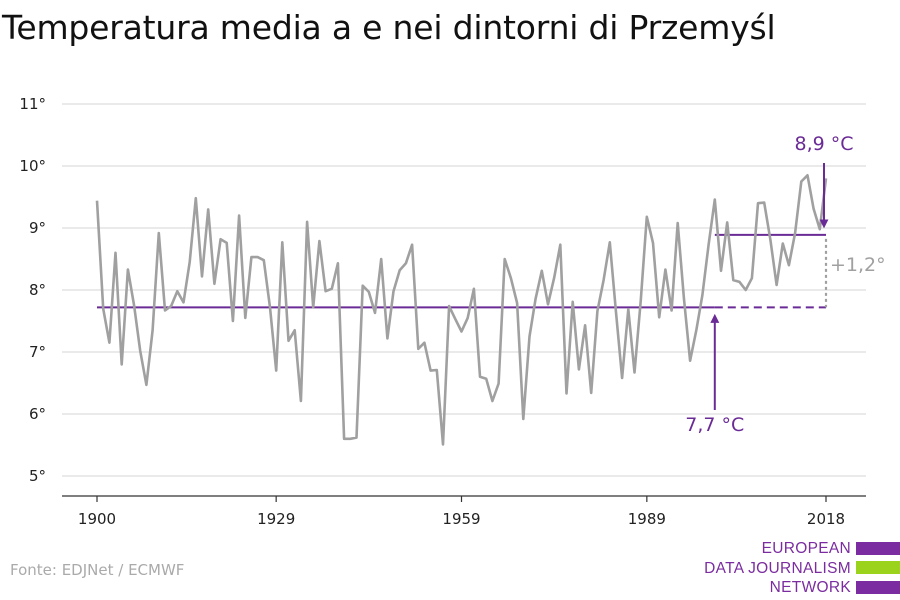 Image resolution: width=900 pixels, height=600 pixels. Describe the element at coordinates (714, 425) in the screenshot. I see `baseline-mean-label: 7,7 °C` at that location.